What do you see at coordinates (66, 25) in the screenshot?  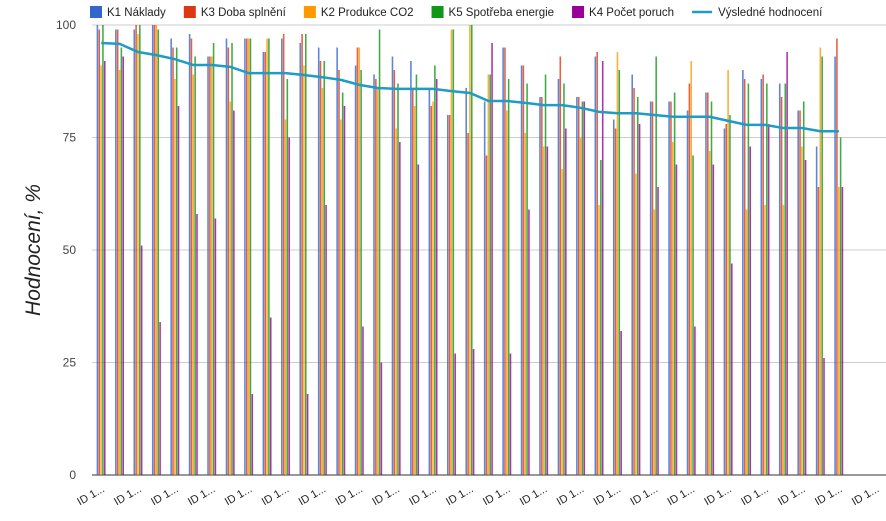 I see `y-tick-label: 100` at bounding box center [66, 25].